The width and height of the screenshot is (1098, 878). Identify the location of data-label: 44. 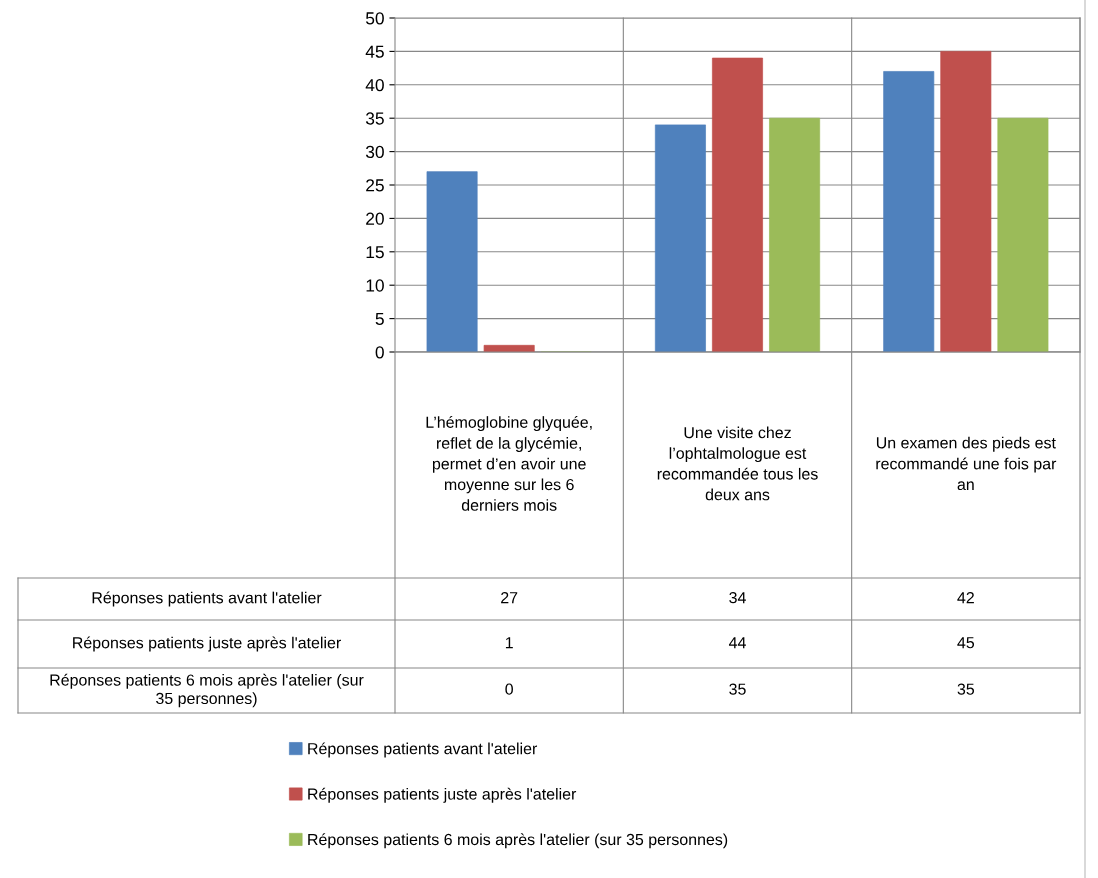
(737, 643).